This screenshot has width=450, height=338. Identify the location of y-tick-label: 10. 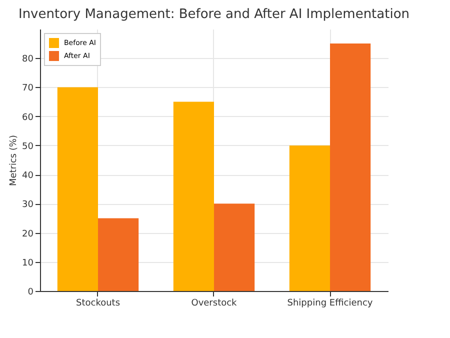
(28, 263).